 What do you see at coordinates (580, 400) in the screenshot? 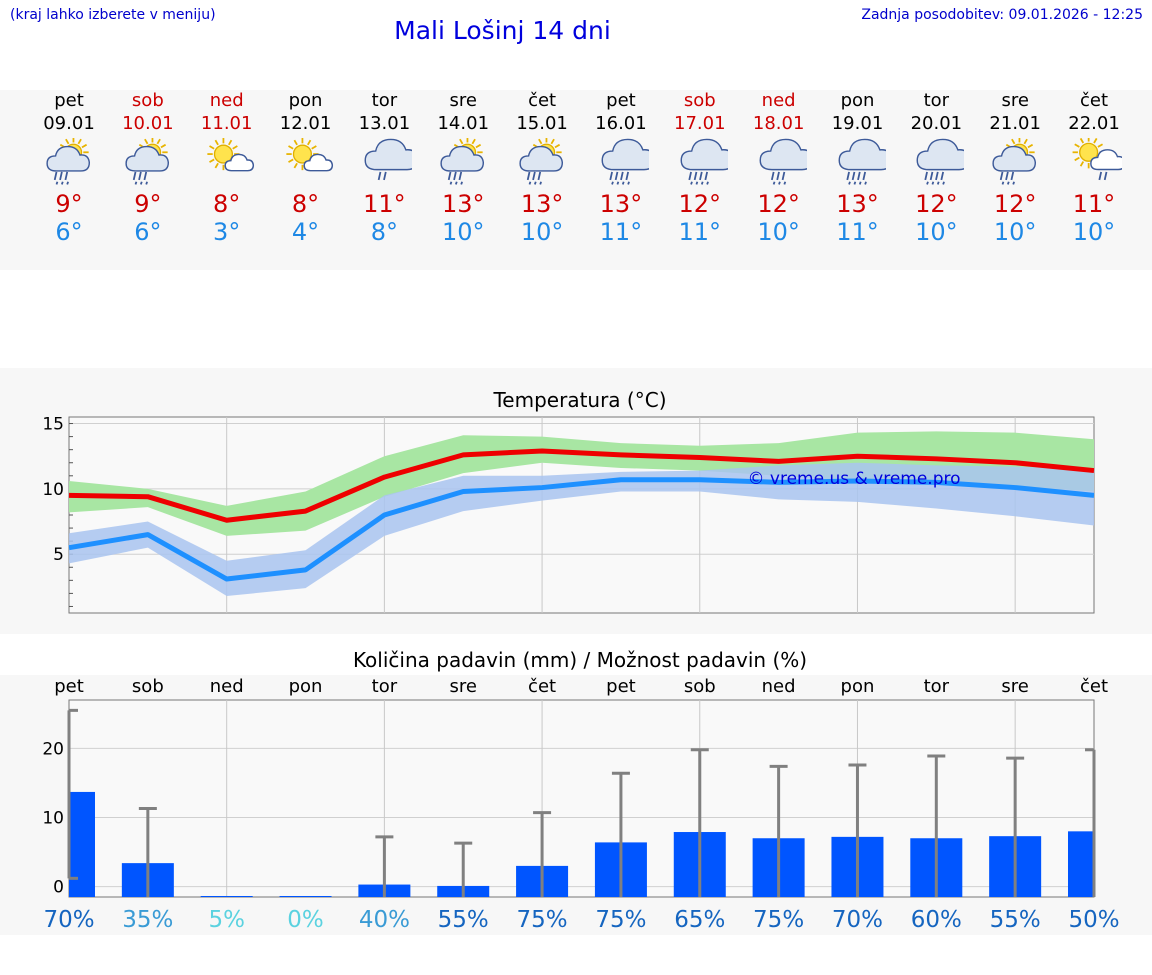
I see `temperature-chart-title: Temperatura (°C)` at bounding box center [580, 400].